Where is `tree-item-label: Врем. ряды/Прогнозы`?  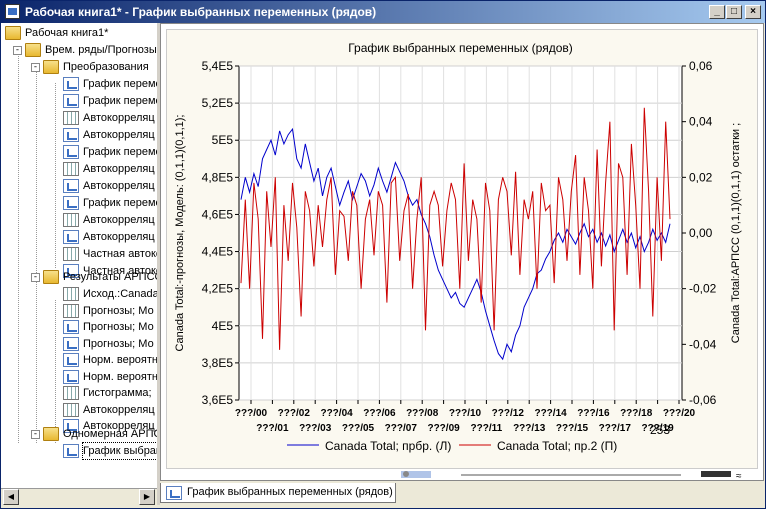
tree-item-label: Врем. ряды/Прогнозы is located at coordinates (101, 50).